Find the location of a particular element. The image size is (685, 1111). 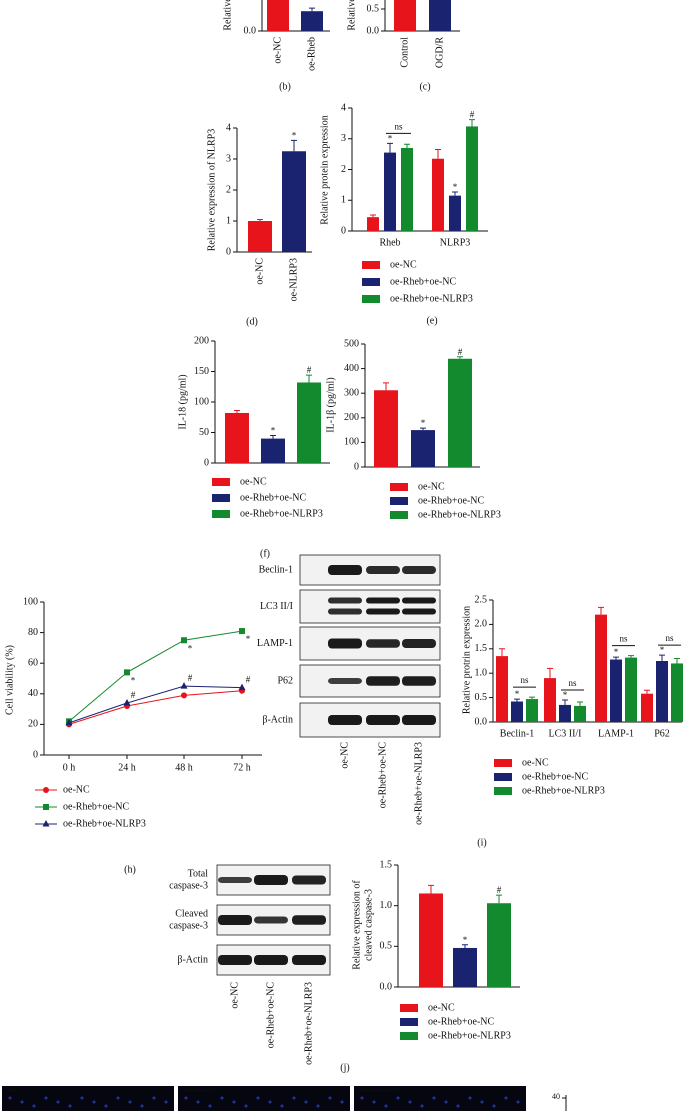

x-tick-label: 0 h is located at coordinates (69, 767).